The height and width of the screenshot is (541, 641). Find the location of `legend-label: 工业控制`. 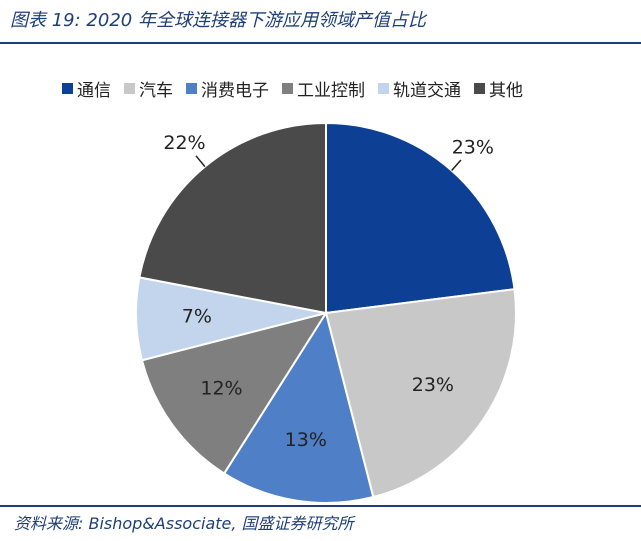

legend-label: 工业控制 is located at coordinates (331, 91).